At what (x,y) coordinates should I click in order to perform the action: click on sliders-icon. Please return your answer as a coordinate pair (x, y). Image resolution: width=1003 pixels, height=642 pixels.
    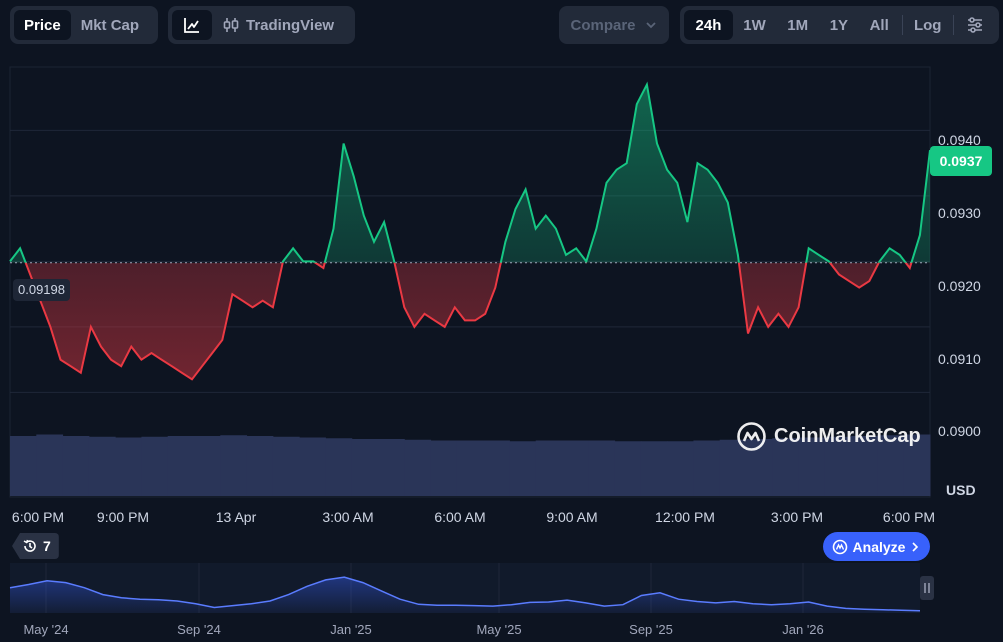
    Looking at the image, I should click on (975, 25).